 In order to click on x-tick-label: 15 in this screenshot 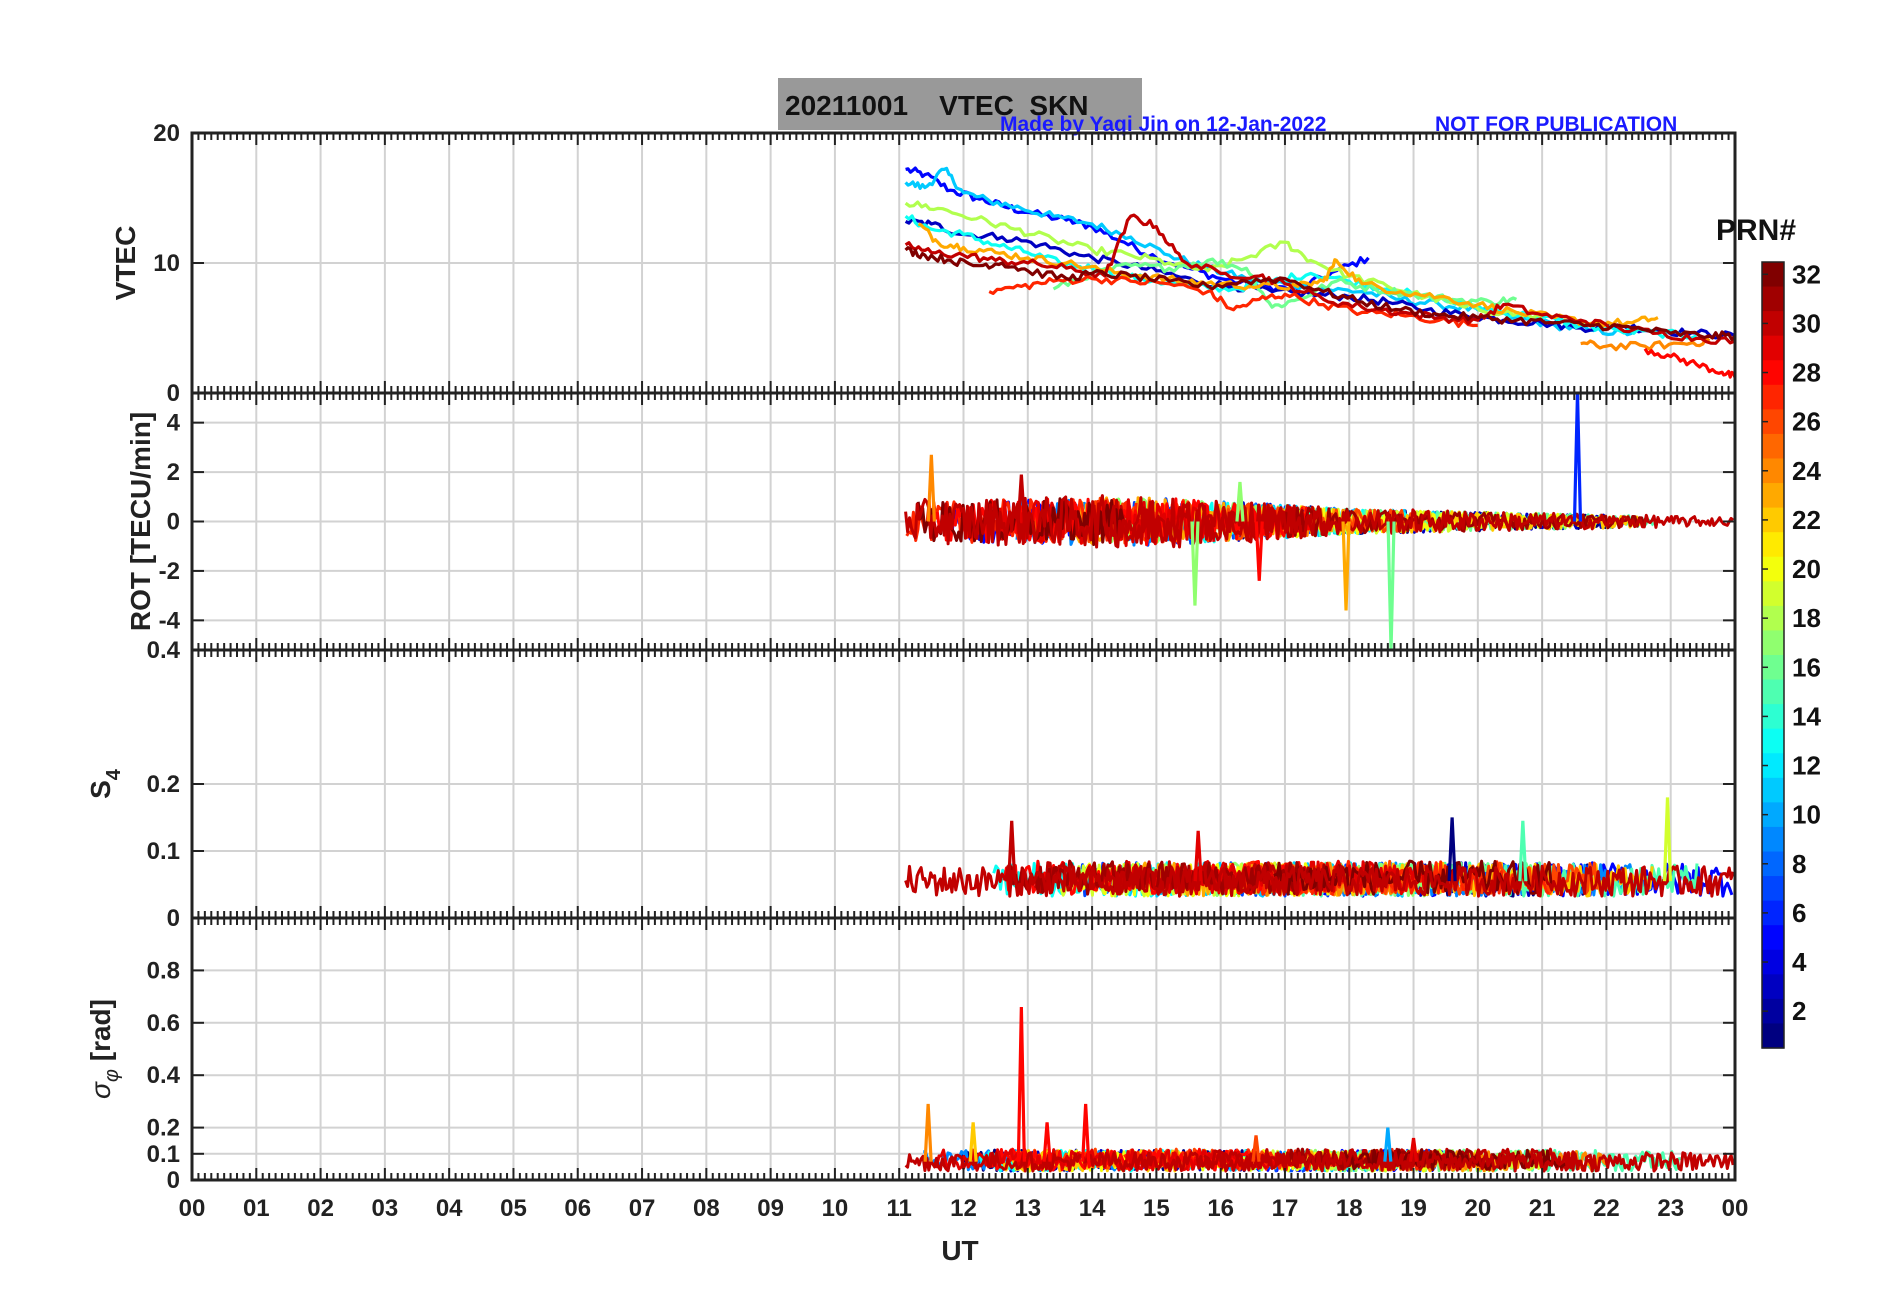, I will do `click(1156, 1208)`.